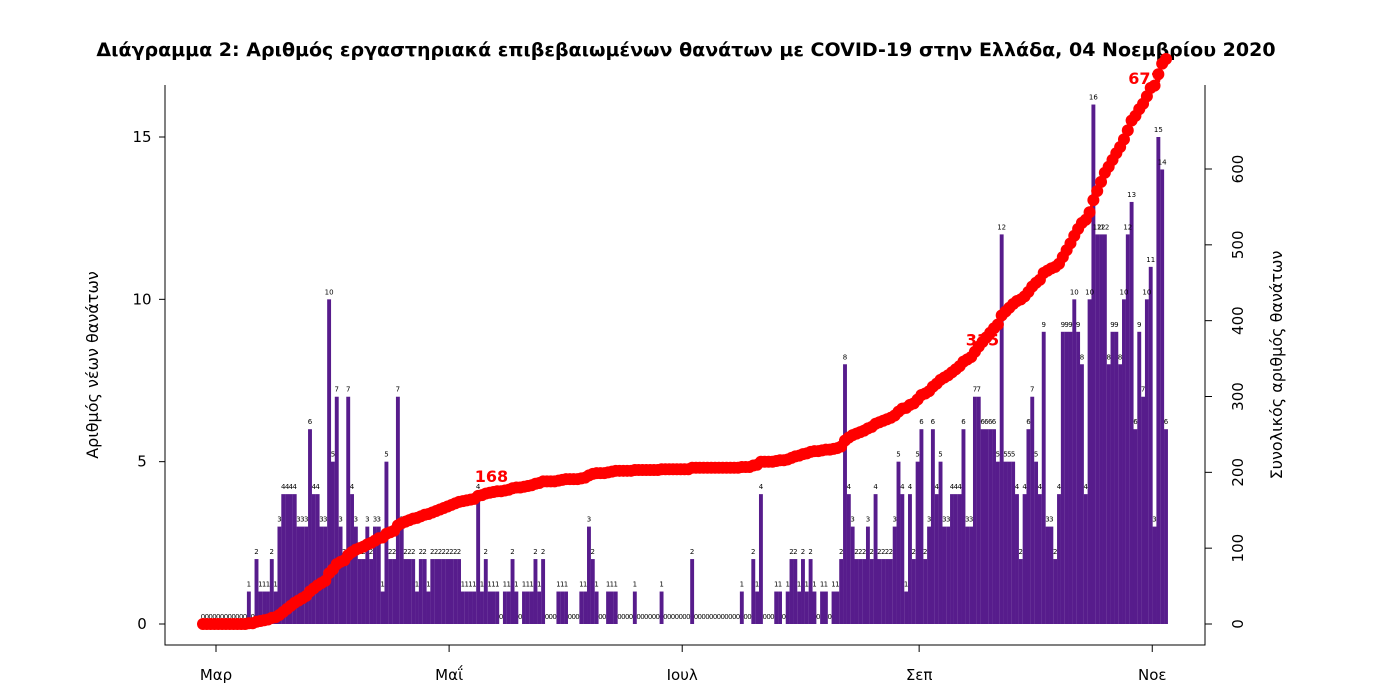 Image resolution: width=1392 pixels, height=700 pixels. What do you see at coordinates (1089, 292) in the screenshot?
I see `bar-value-label: 10` at bounding box center [1089, 292].